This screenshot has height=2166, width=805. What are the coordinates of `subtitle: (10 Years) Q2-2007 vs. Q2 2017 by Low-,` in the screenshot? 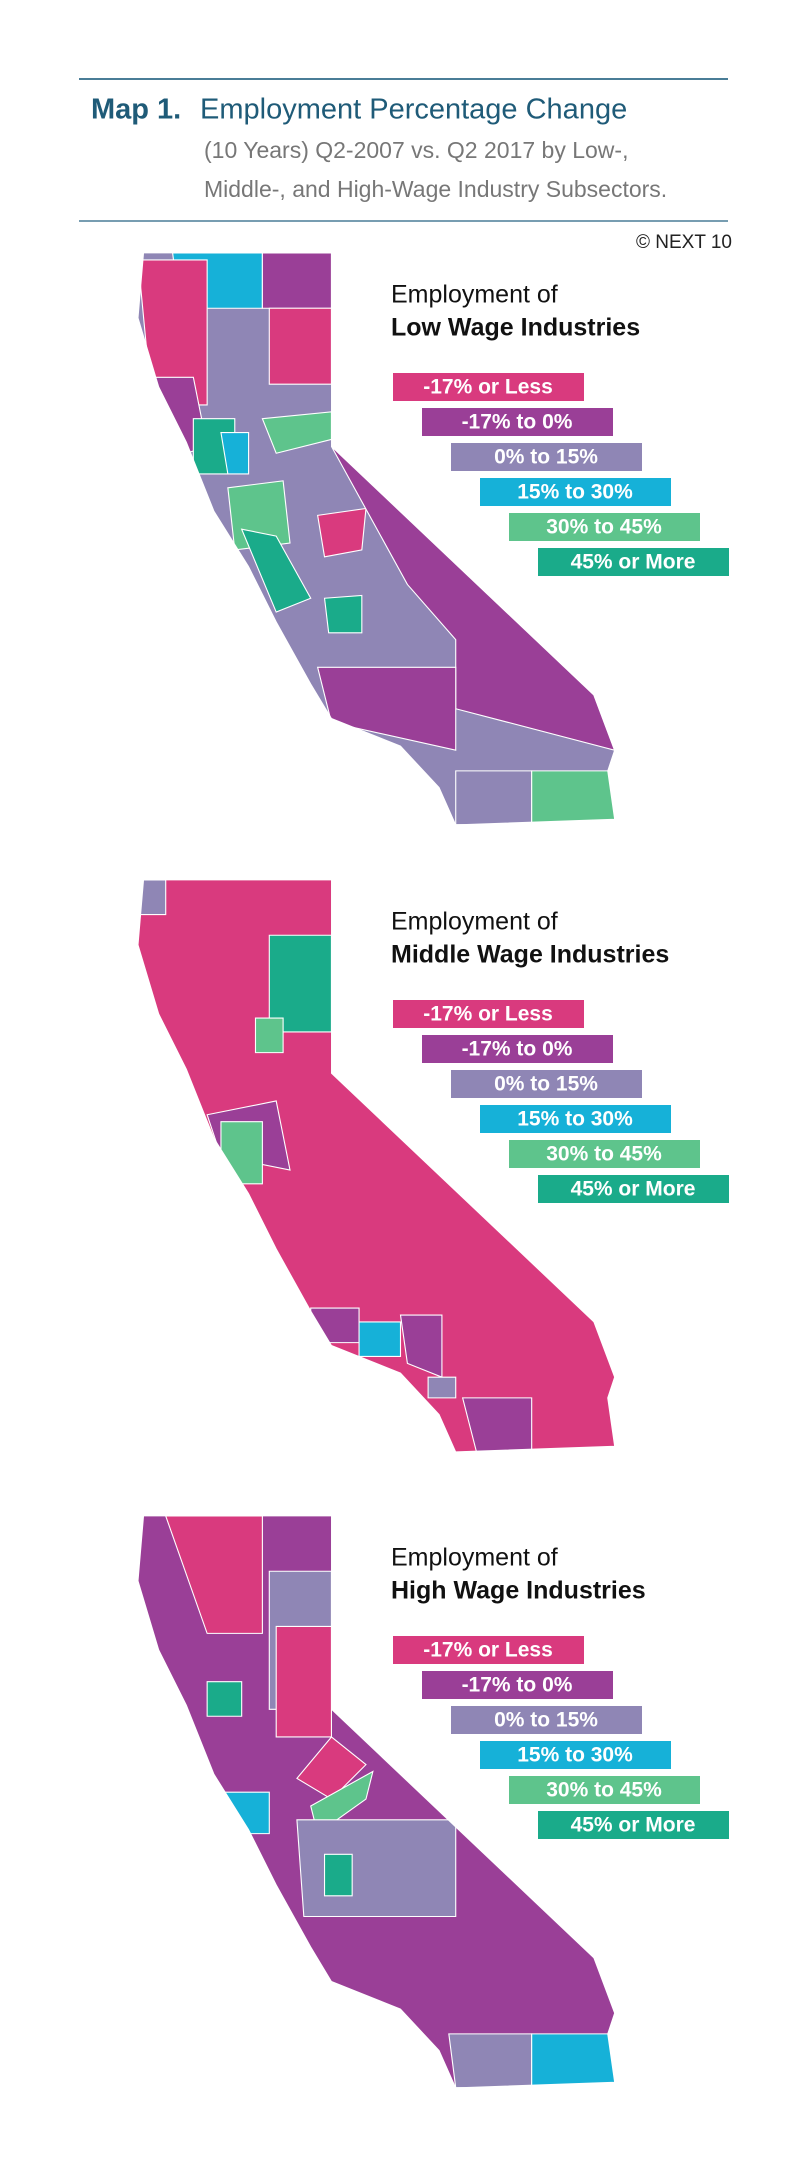 It's located at (416, 150).